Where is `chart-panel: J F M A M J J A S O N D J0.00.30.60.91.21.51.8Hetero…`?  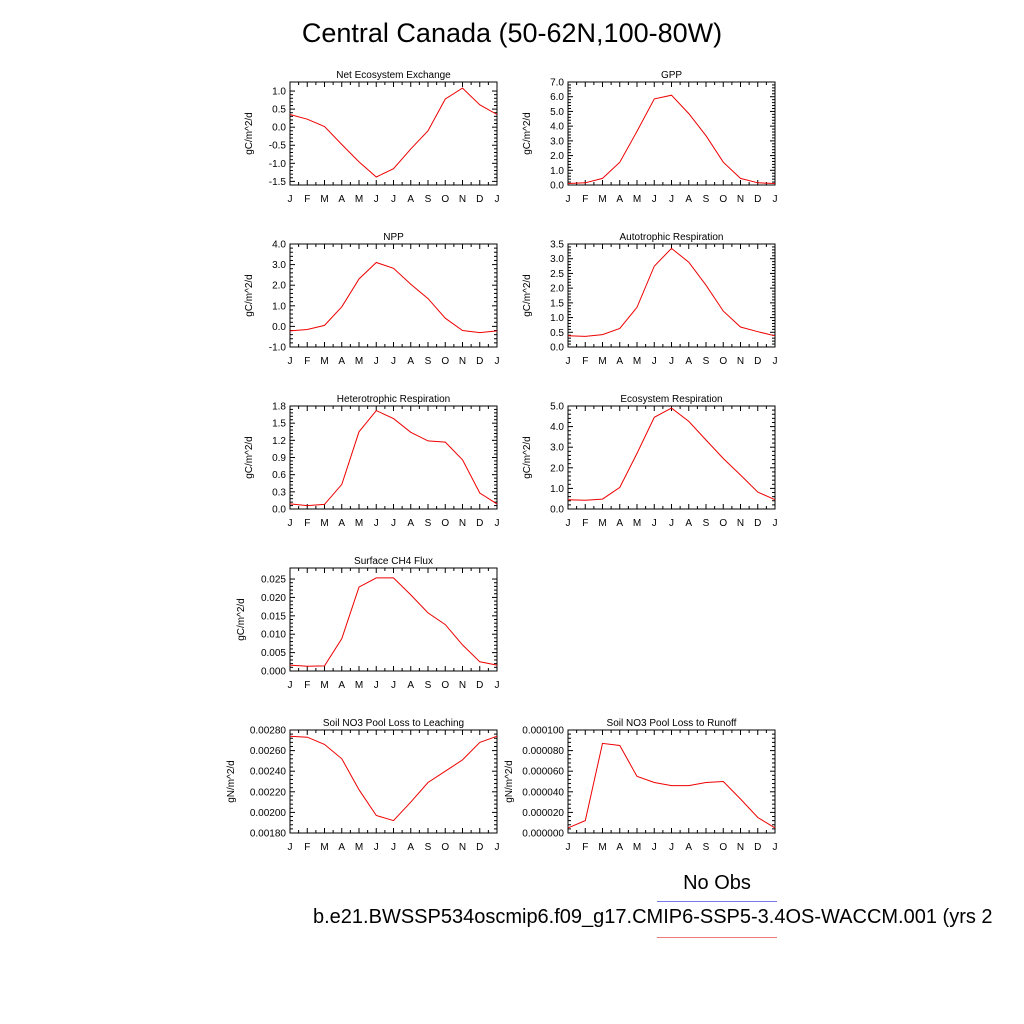 chart-panel: J F M A M J J A S O N D J0.00.30.60.91.21.51.8Hetero… is located at coordinates (372, 461).